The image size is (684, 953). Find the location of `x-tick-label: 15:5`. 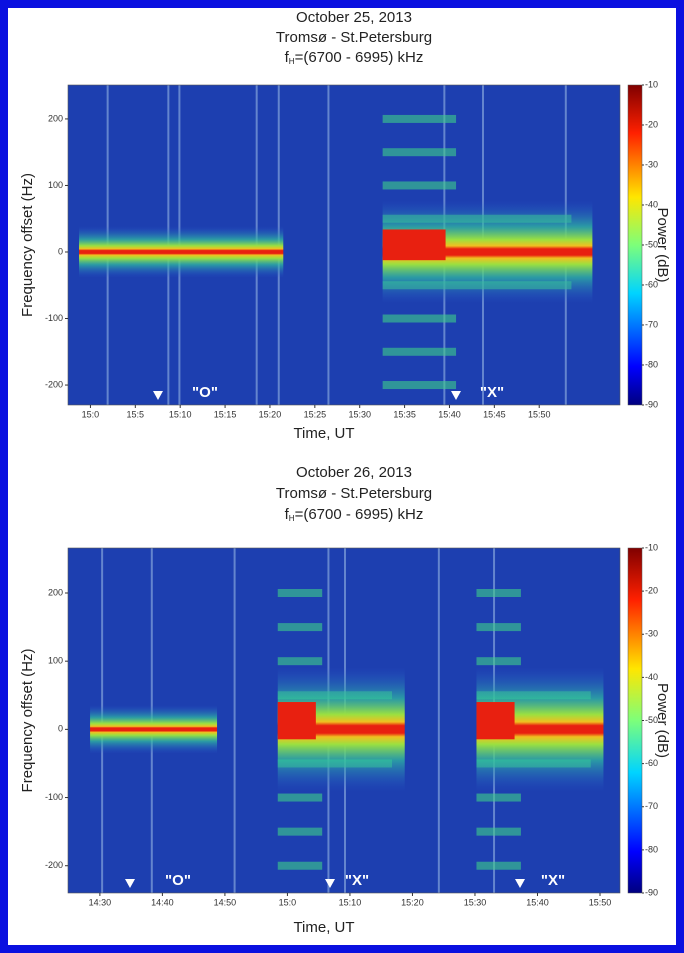

x-tick-label: 15:5 is located at coordinates (136, 414).